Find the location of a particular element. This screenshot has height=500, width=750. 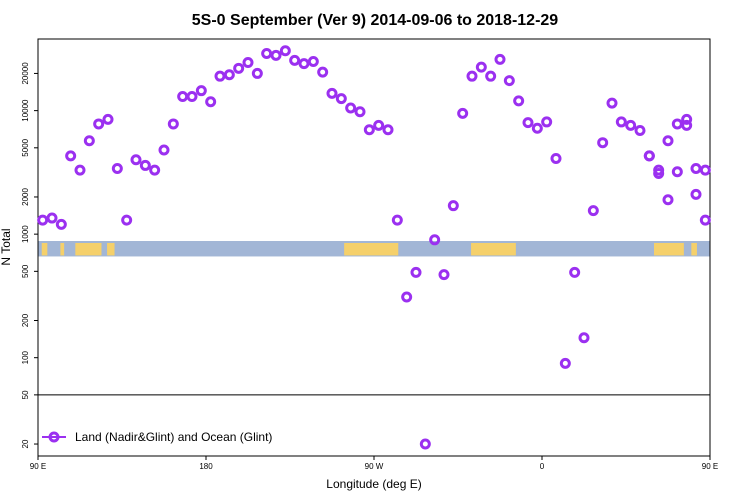

legend-label: Land (Nadir&Glint) and Ocean (Glint) is located at coordinates (173, 437).